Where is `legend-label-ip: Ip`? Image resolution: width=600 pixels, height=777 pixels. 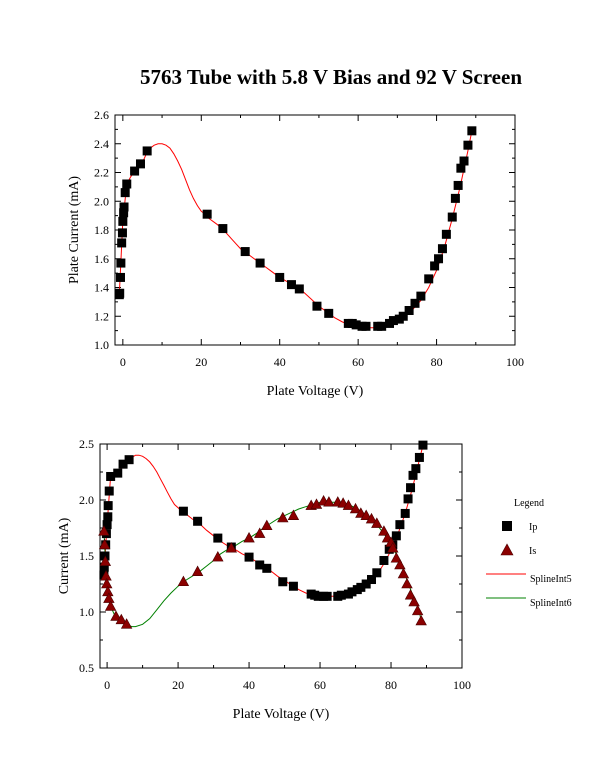 legend-label-ip: Ip is located at coordinates (533, 527).